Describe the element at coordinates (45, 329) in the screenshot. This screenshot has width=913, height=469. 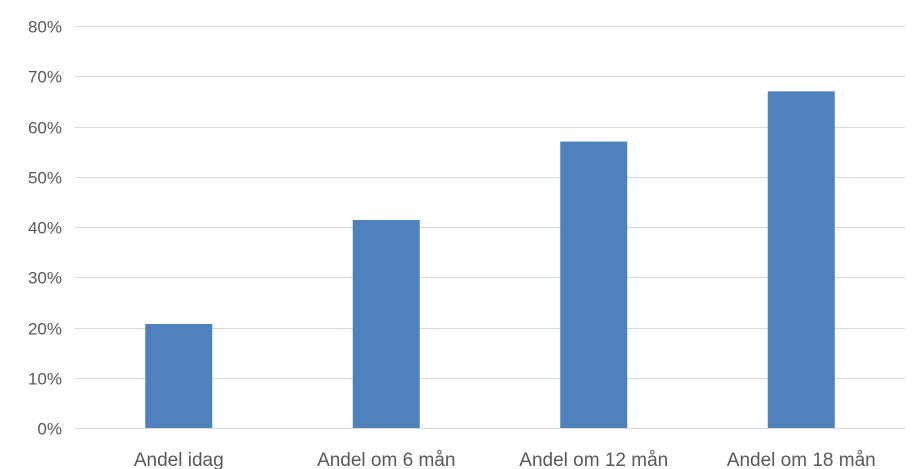
I see `y-tick-label: 20%` at that location.